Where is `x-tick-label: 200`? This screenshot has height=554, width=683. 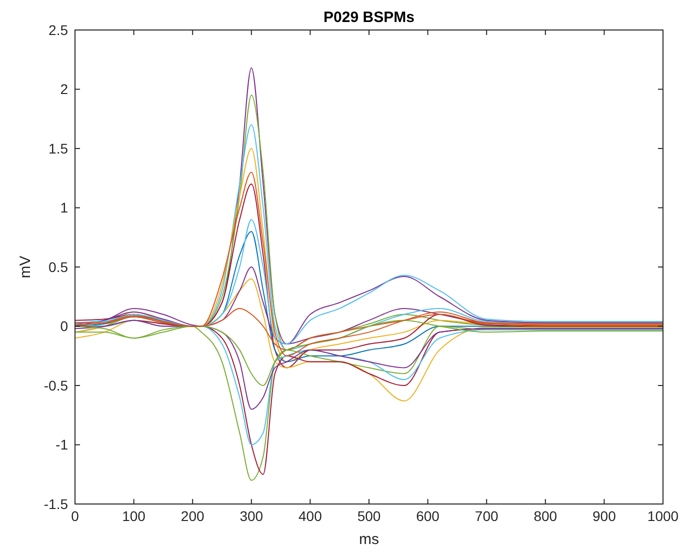 x-tick-label: 200 is located at coordinates (192, 516).